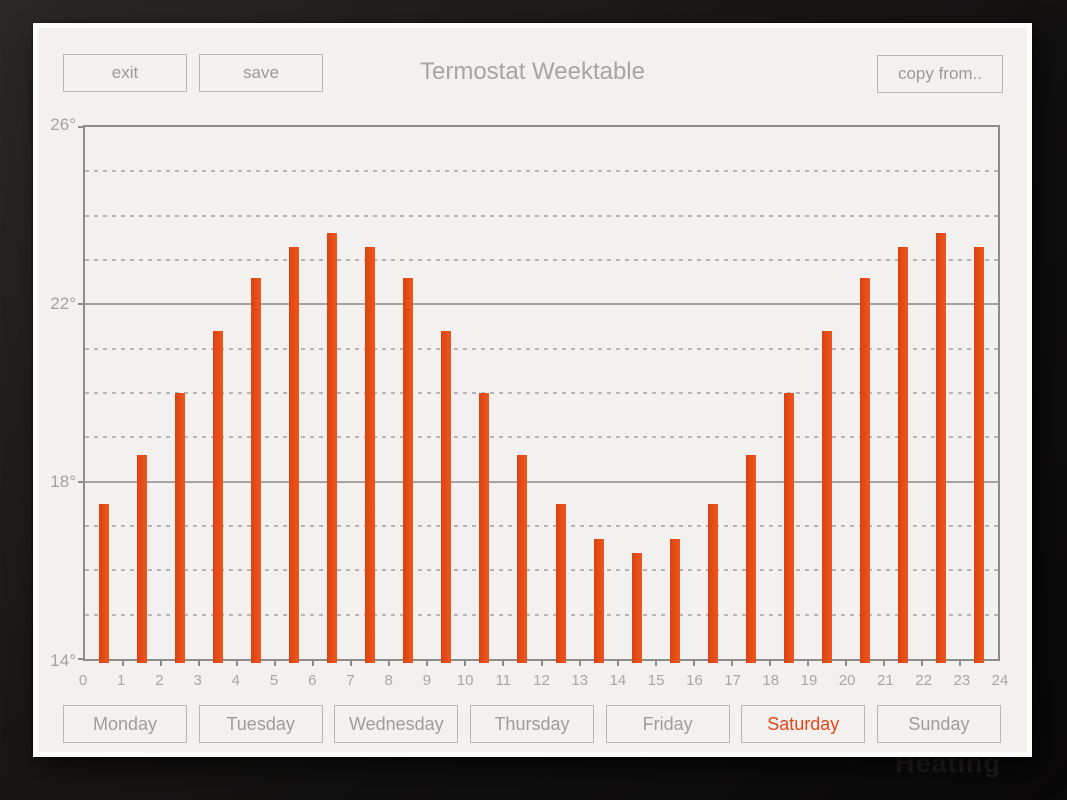  Describe the element at coordinates (803, 724) in the screenshot. I see `day-tab-saturday: Saturday` at that location.